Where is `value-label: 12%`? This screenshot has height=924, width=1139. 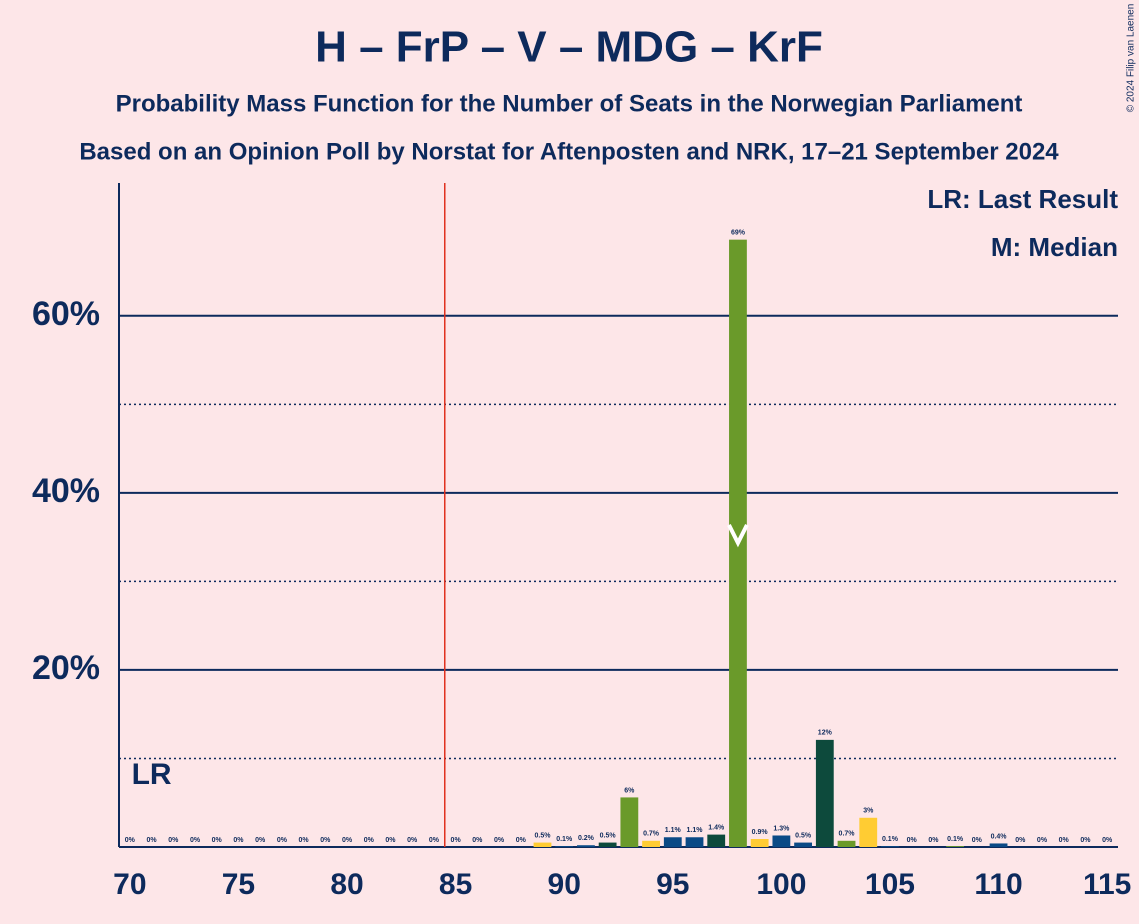
value-label: 12% is located at coordinates (825, 733).